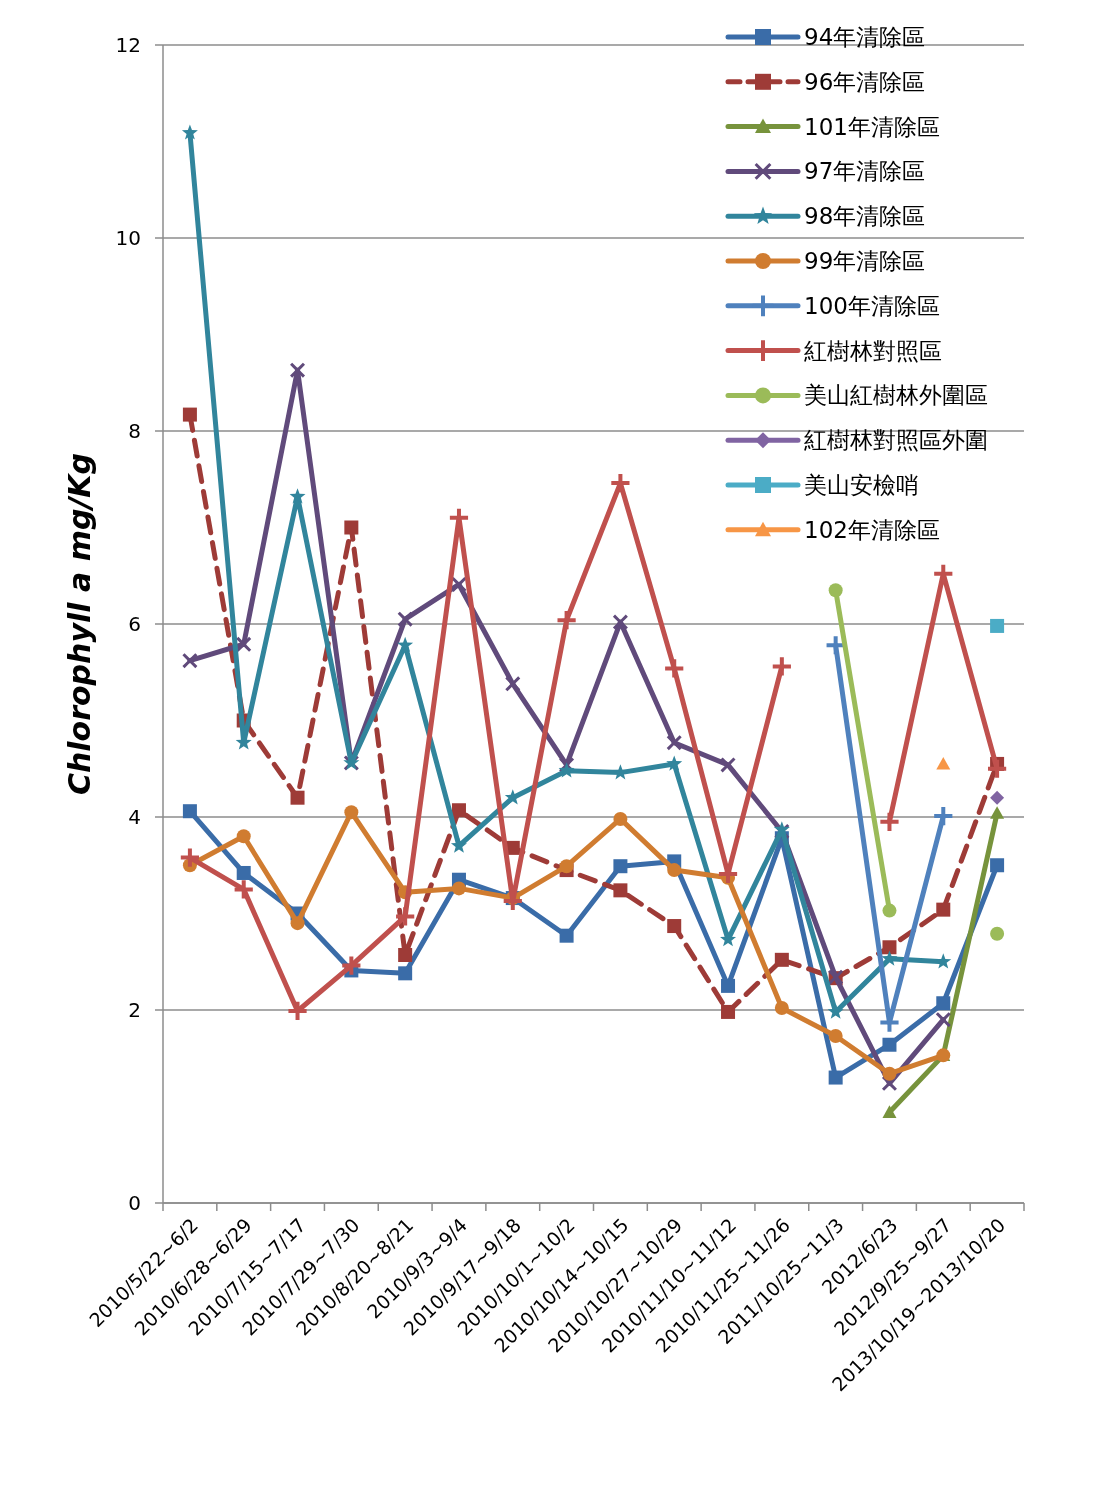 The width and height of the screenshot is (1102, 1497). I want to click on legend-label: 美山安檢哨, so click(861, 485).